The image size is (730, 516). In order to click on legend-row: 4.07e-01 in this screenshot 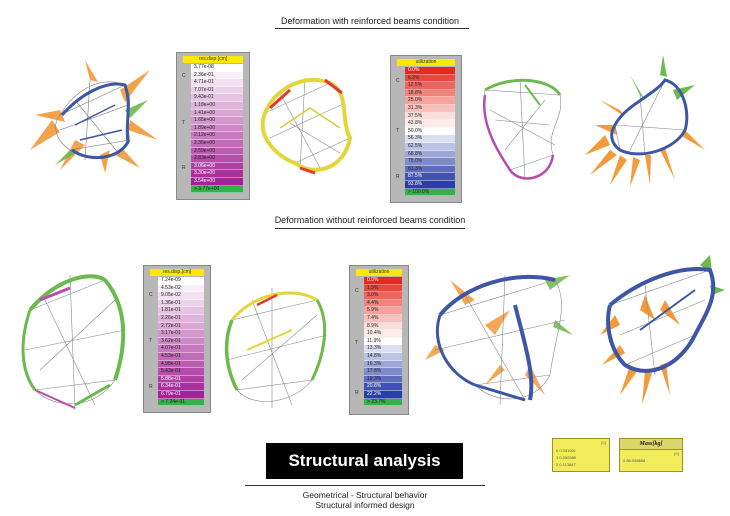, I will do `click(181, 349)`.